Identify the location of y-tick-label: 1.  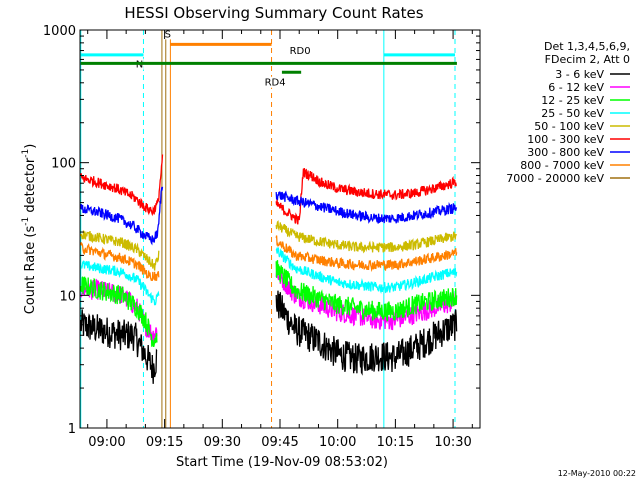
(72, 429).